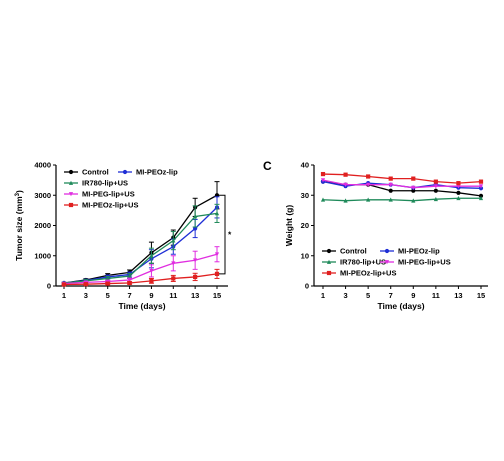 This screenshot has height=461, width=504. I want to click on tumor-legend-label-mi-peg-lip-us: MI-PEG-lip+US, so click(108, 194).